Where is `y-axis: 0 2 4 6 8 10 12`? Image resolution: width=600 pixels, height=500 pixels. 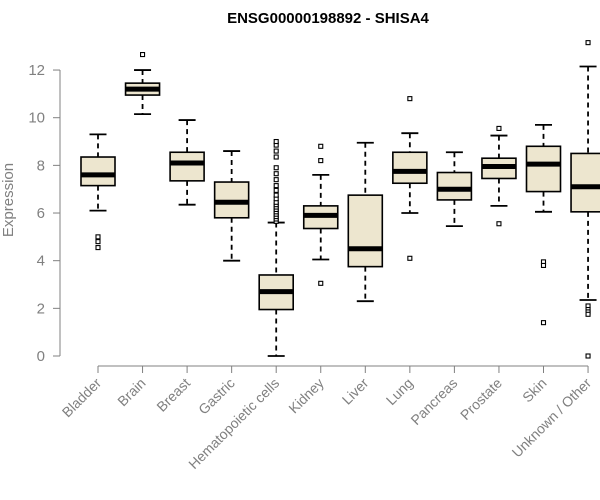 y-axis: 0 2 4 6 8 10 12 is located at coordinates (44, 213).